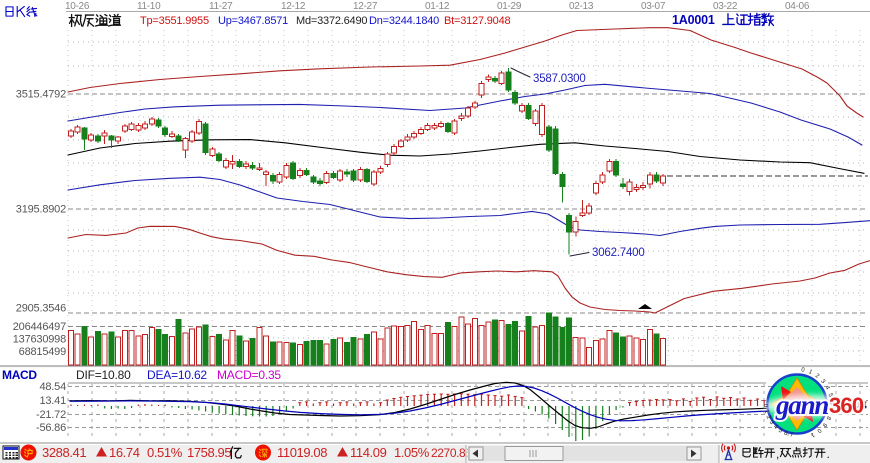  What do you see at coordinates (165, 452) in the screenshot?
I see `svg-text: 0.51%` at bounding box center [165, 452].